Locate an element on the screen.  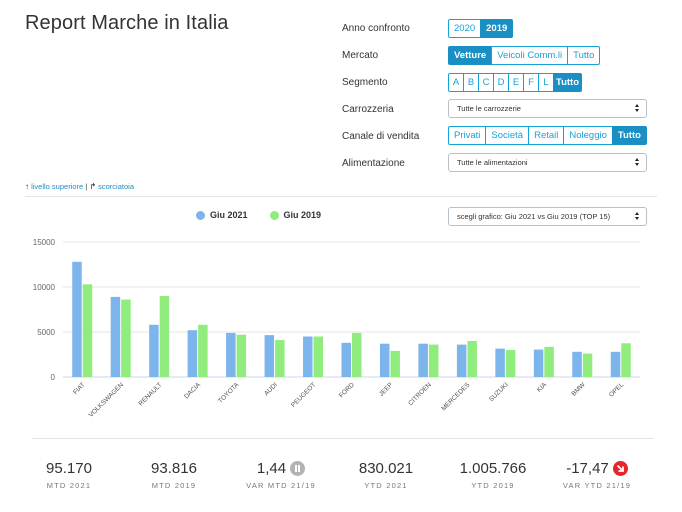
segmento-e-button: E is located at coordinates (516, 82).